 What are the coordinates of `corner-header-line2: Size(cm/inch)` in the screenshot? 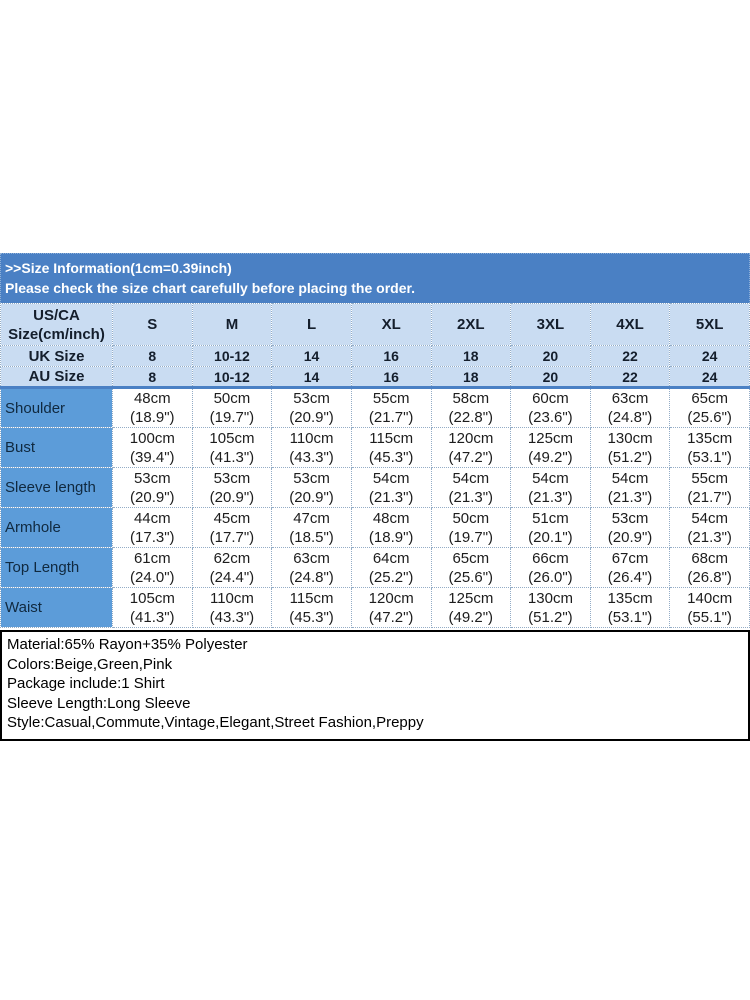 It's located at (56, 334).